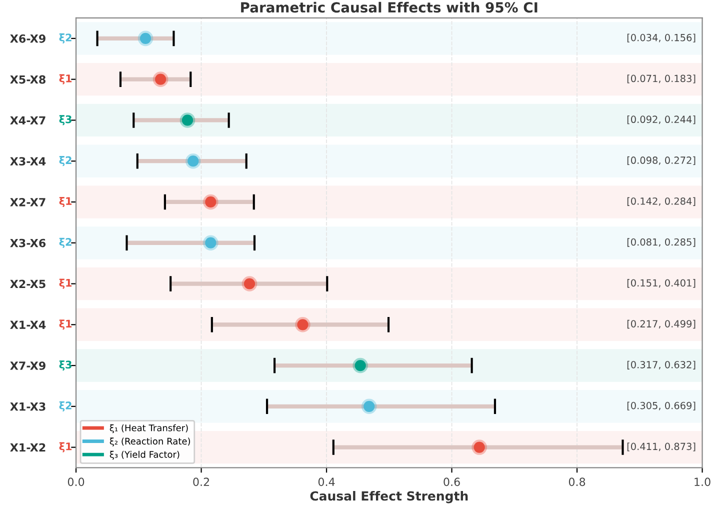 This screenshot has height=514, width=724. What do you see at coordinates (201, 482) in the screenshot?
I see `x-tick-label: 0.2` at bounding box center [201, 482].